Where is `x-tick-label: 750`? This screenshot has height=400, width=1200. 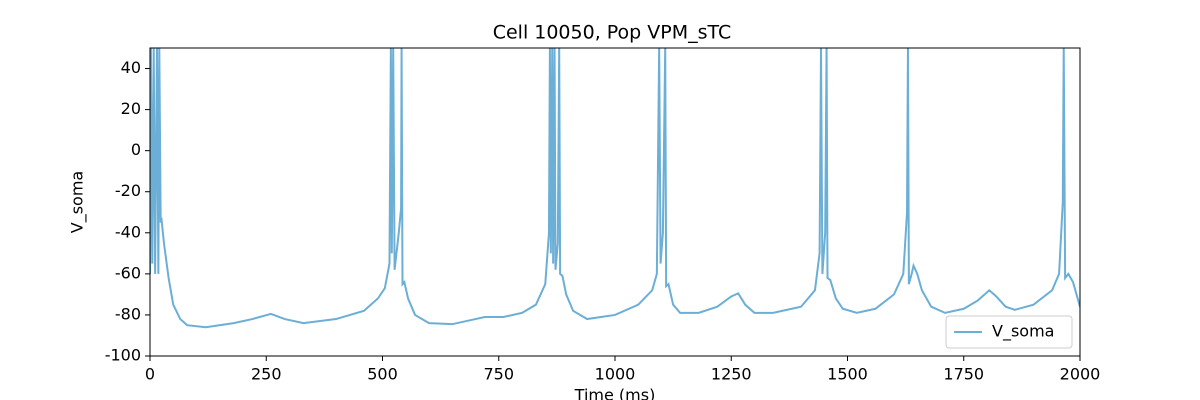
x-tick-label: 750 is located at coordinates (498, 374).